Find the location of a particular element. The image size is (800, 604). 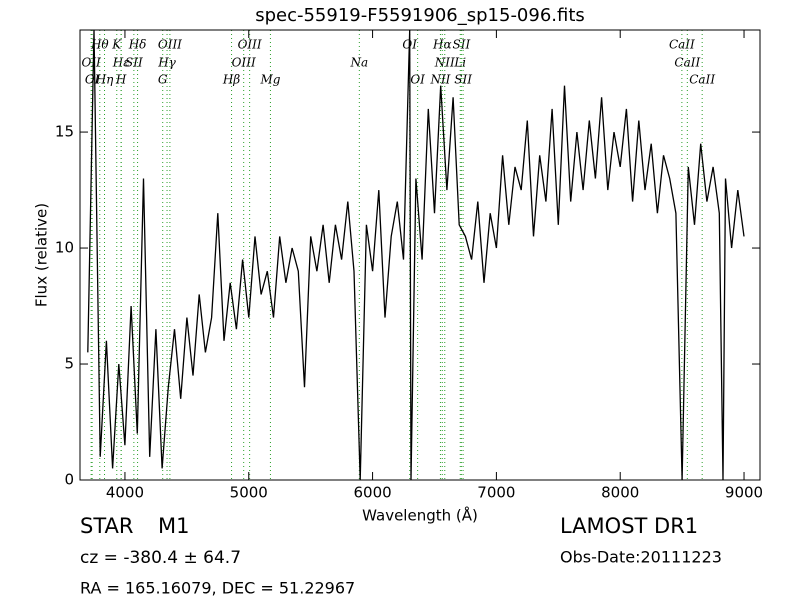

obs-date: Obs-Date:20111223 is located at coordinates (641, 557).